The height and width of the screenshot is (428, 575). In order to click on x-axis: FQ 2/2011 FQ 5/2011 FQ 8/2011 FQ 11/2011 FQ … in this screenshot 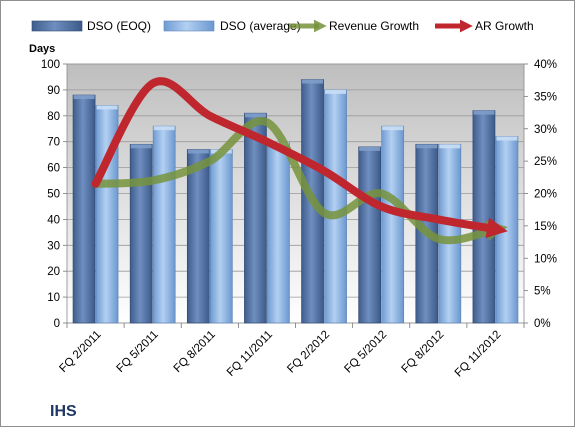, I will do `click(291, 351)`.